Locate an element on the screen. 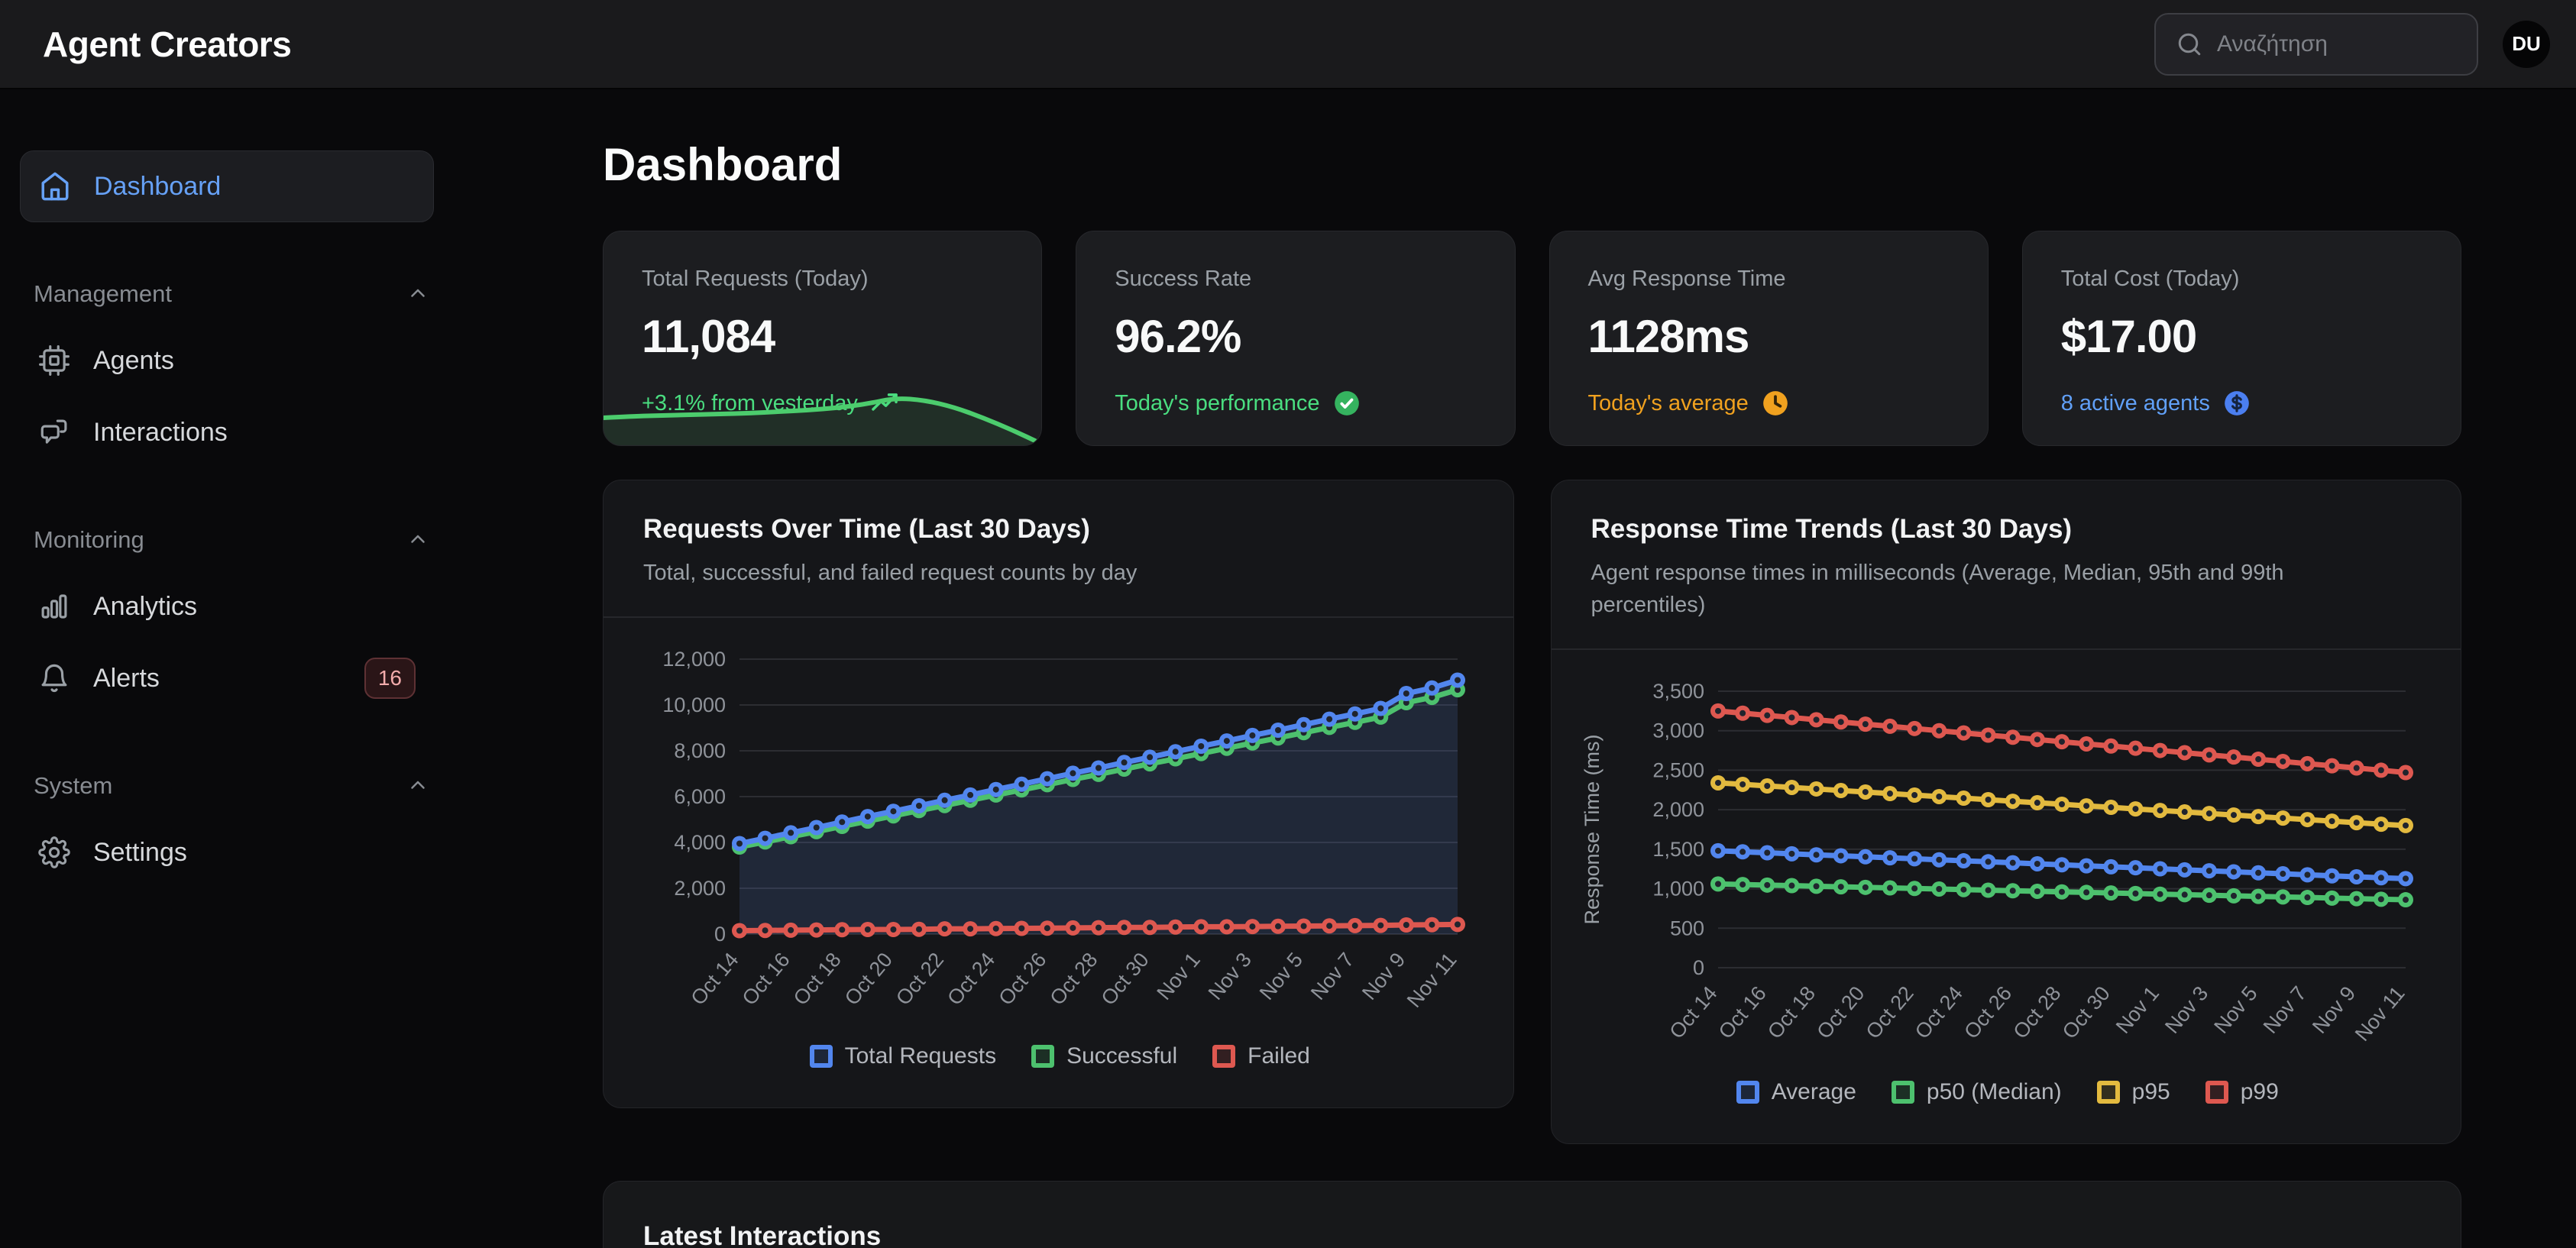  svg-text: 3,000 is located at coordinates (1678, 730).